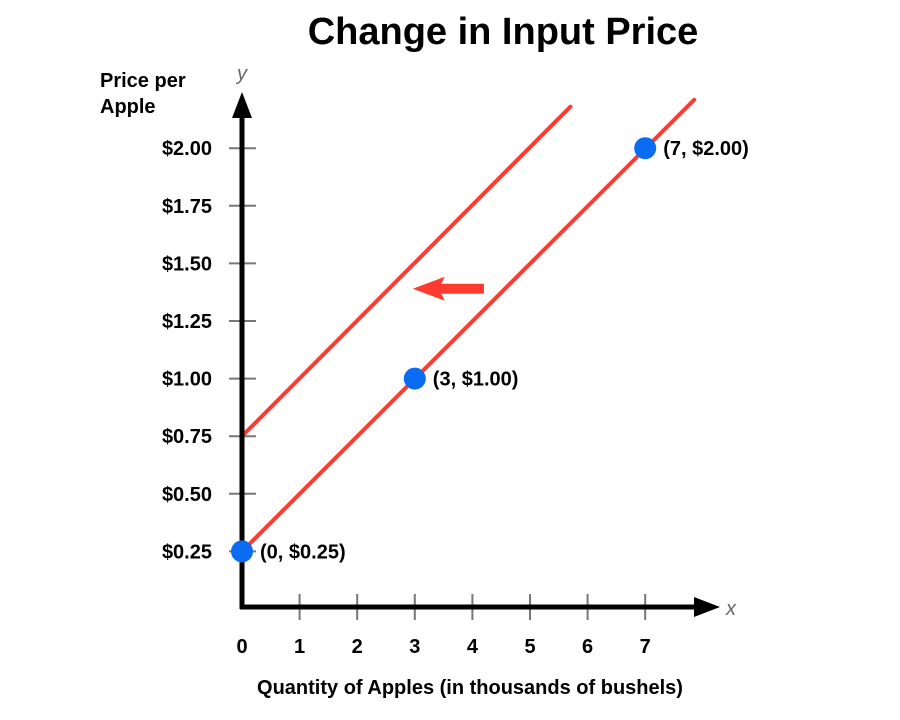 This screenshot has height=720, width=900. I want to click on data-point-label: (0, $0.25), so click(303, 552).